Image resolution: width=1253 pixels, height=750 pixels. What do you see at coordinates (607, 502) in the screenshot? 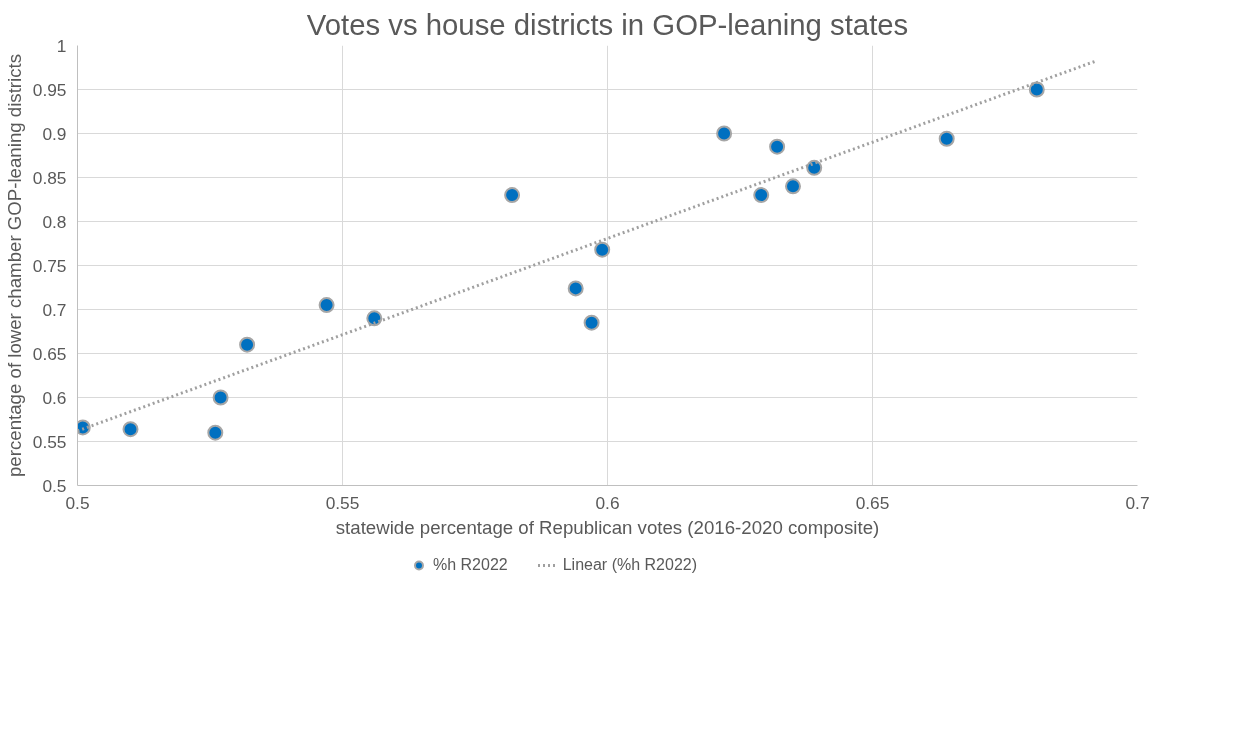
I see `x-tick-label: 0.6` at bounding box center [607, 502].